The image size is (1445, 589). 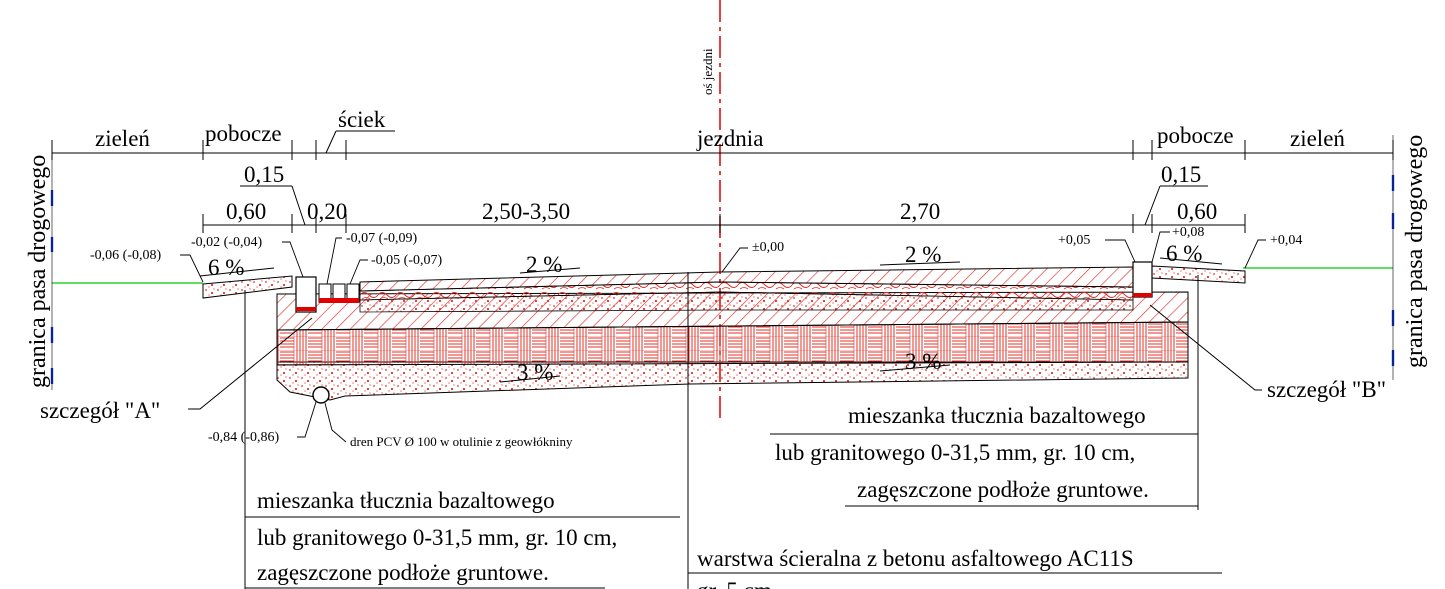 What do you see at coordinates (327, 211) in the screenshot?
I see `dim-left-020: 0,20` at bounding box center [327, 211].